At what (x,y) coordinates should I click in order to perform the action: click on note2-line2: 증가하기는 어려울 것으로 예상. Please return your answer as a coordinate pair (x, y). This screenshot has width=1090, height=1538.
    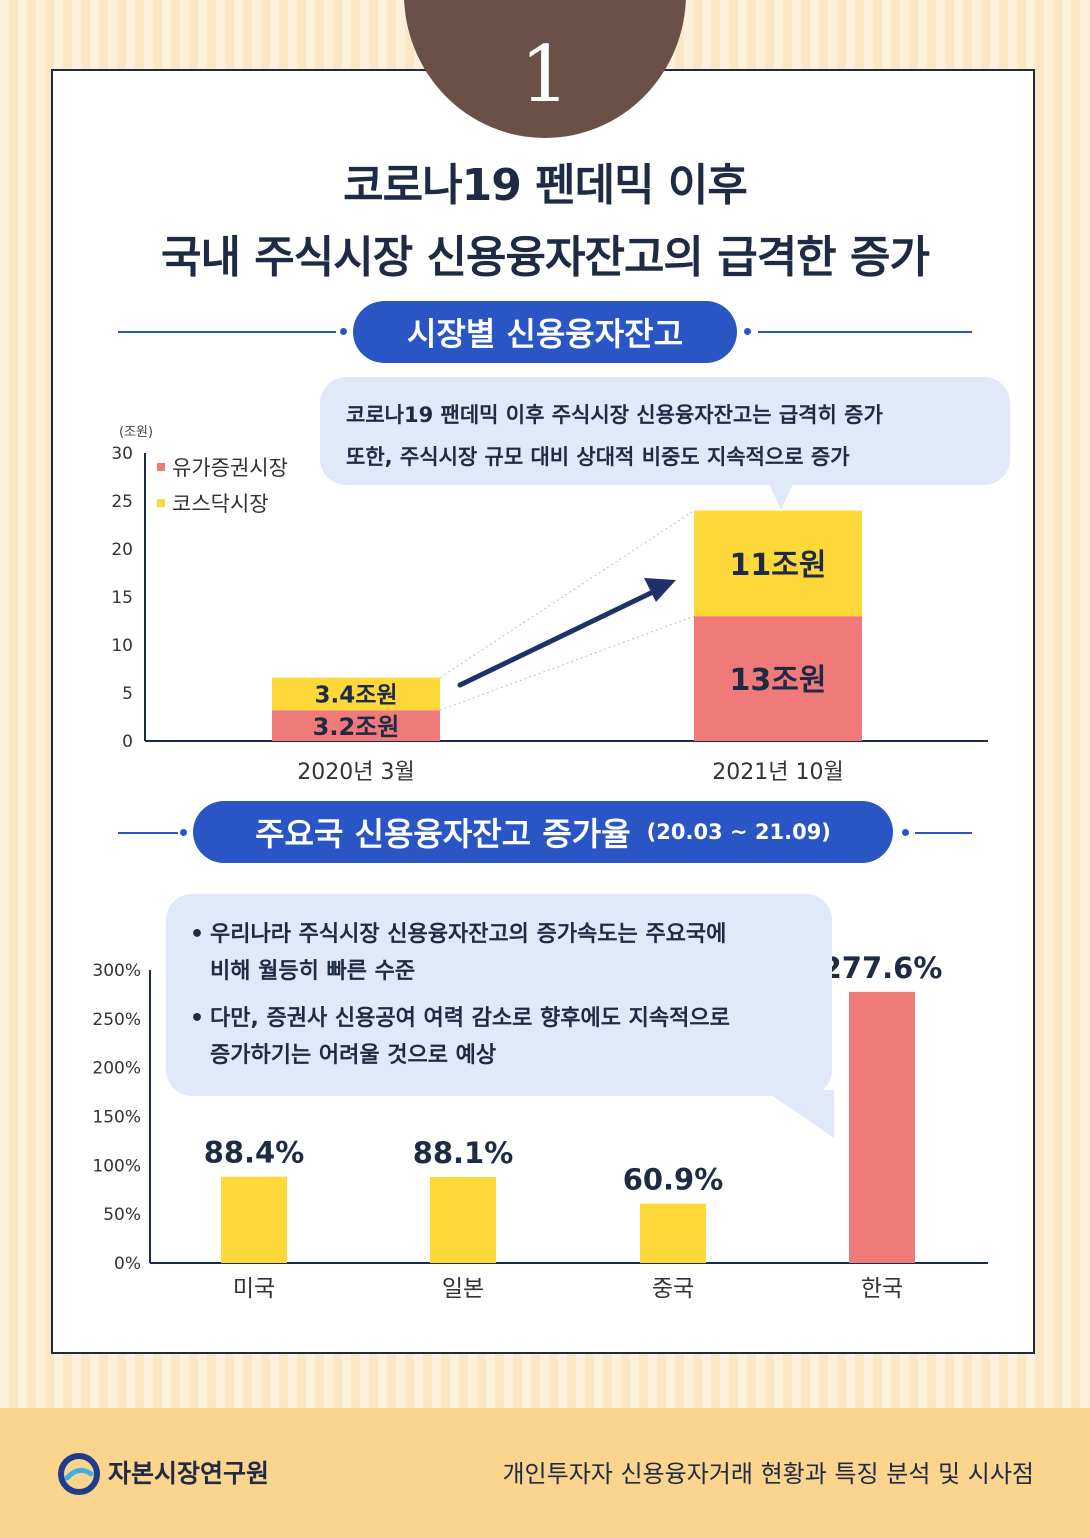
    Looking at the image, I should click on (353, 1055).